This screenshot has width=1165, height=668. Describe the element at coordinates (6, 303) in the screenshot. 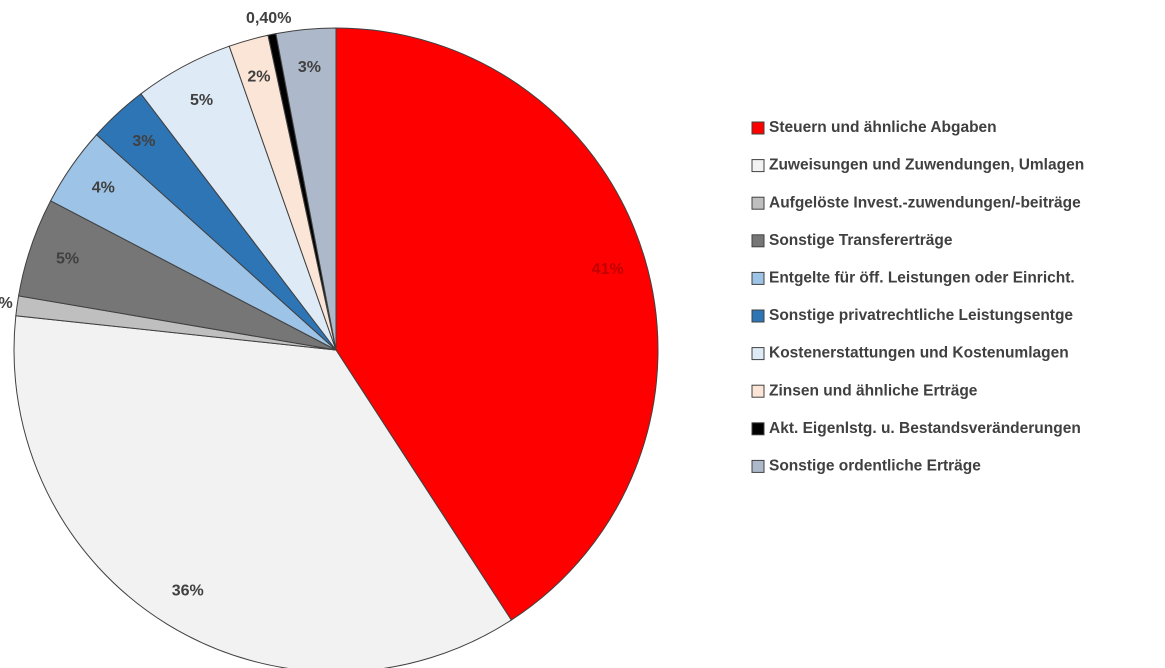

I see `data-label: 1%` at that location.